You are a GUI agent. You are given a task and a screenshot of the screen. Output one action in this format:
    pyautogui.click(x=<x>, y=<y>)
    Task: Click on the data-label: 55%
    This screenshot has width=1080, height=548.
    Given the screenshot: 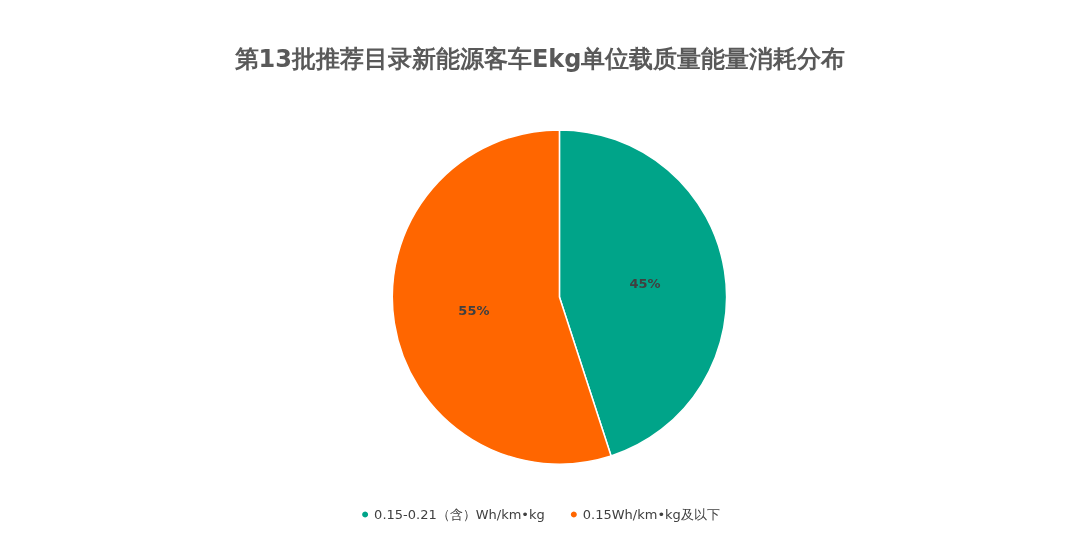 What is the action you would take?
    pyautogui.click(x=474, y=311)
    